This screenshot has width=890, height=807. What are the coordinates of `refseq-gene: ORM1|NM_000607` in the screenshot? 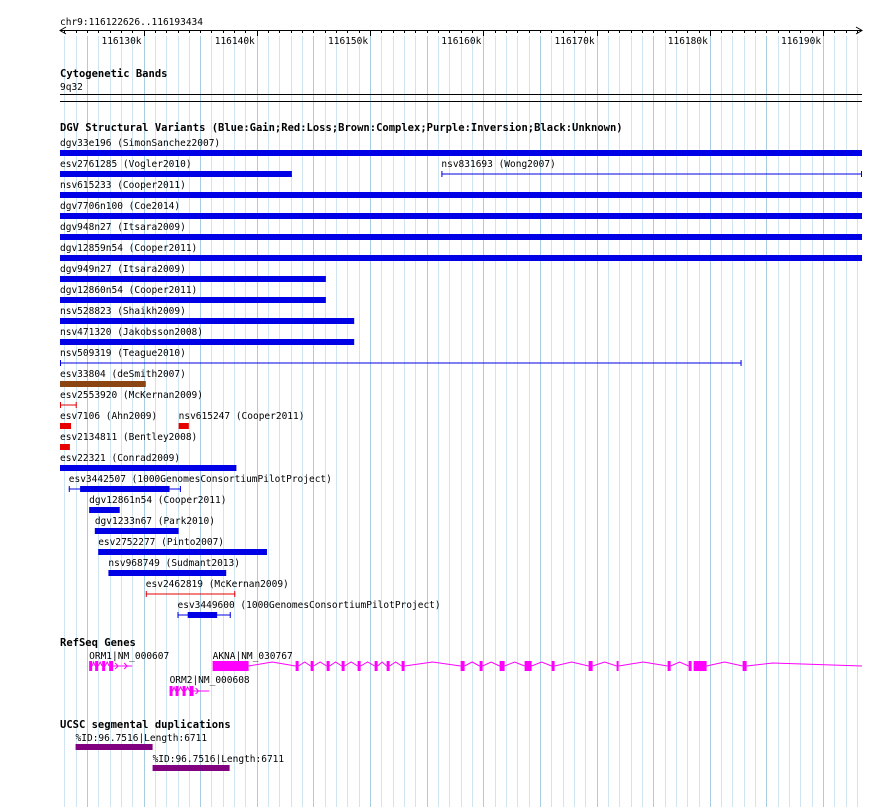 It's located at (129, 661).